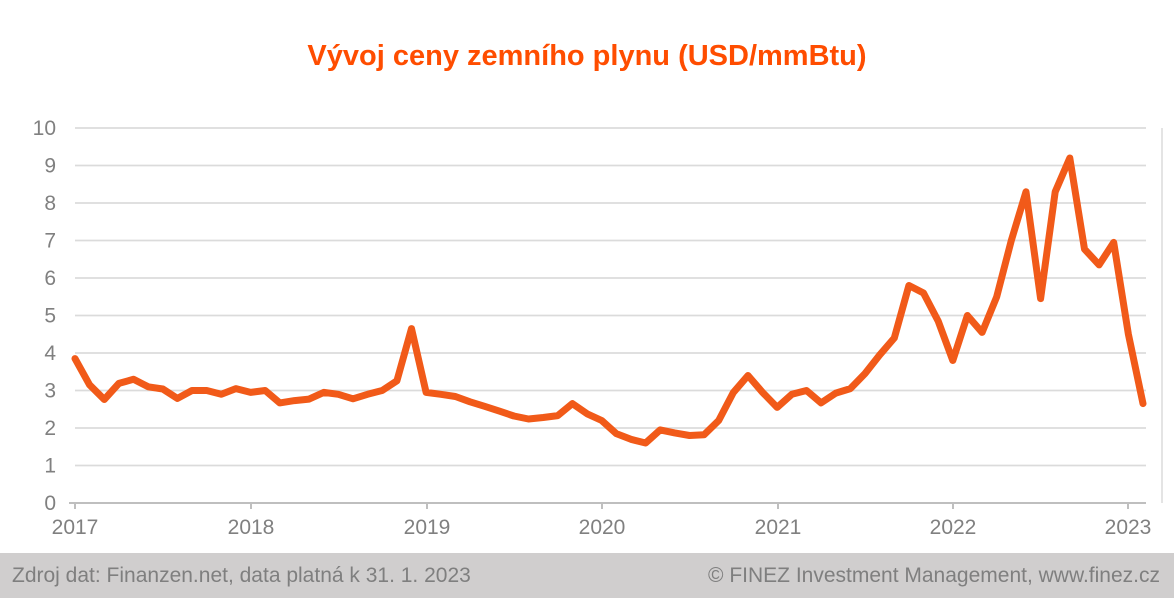 The image size is (1174, 610). I want to click on y-axis-label: 10, so click(44, 128).